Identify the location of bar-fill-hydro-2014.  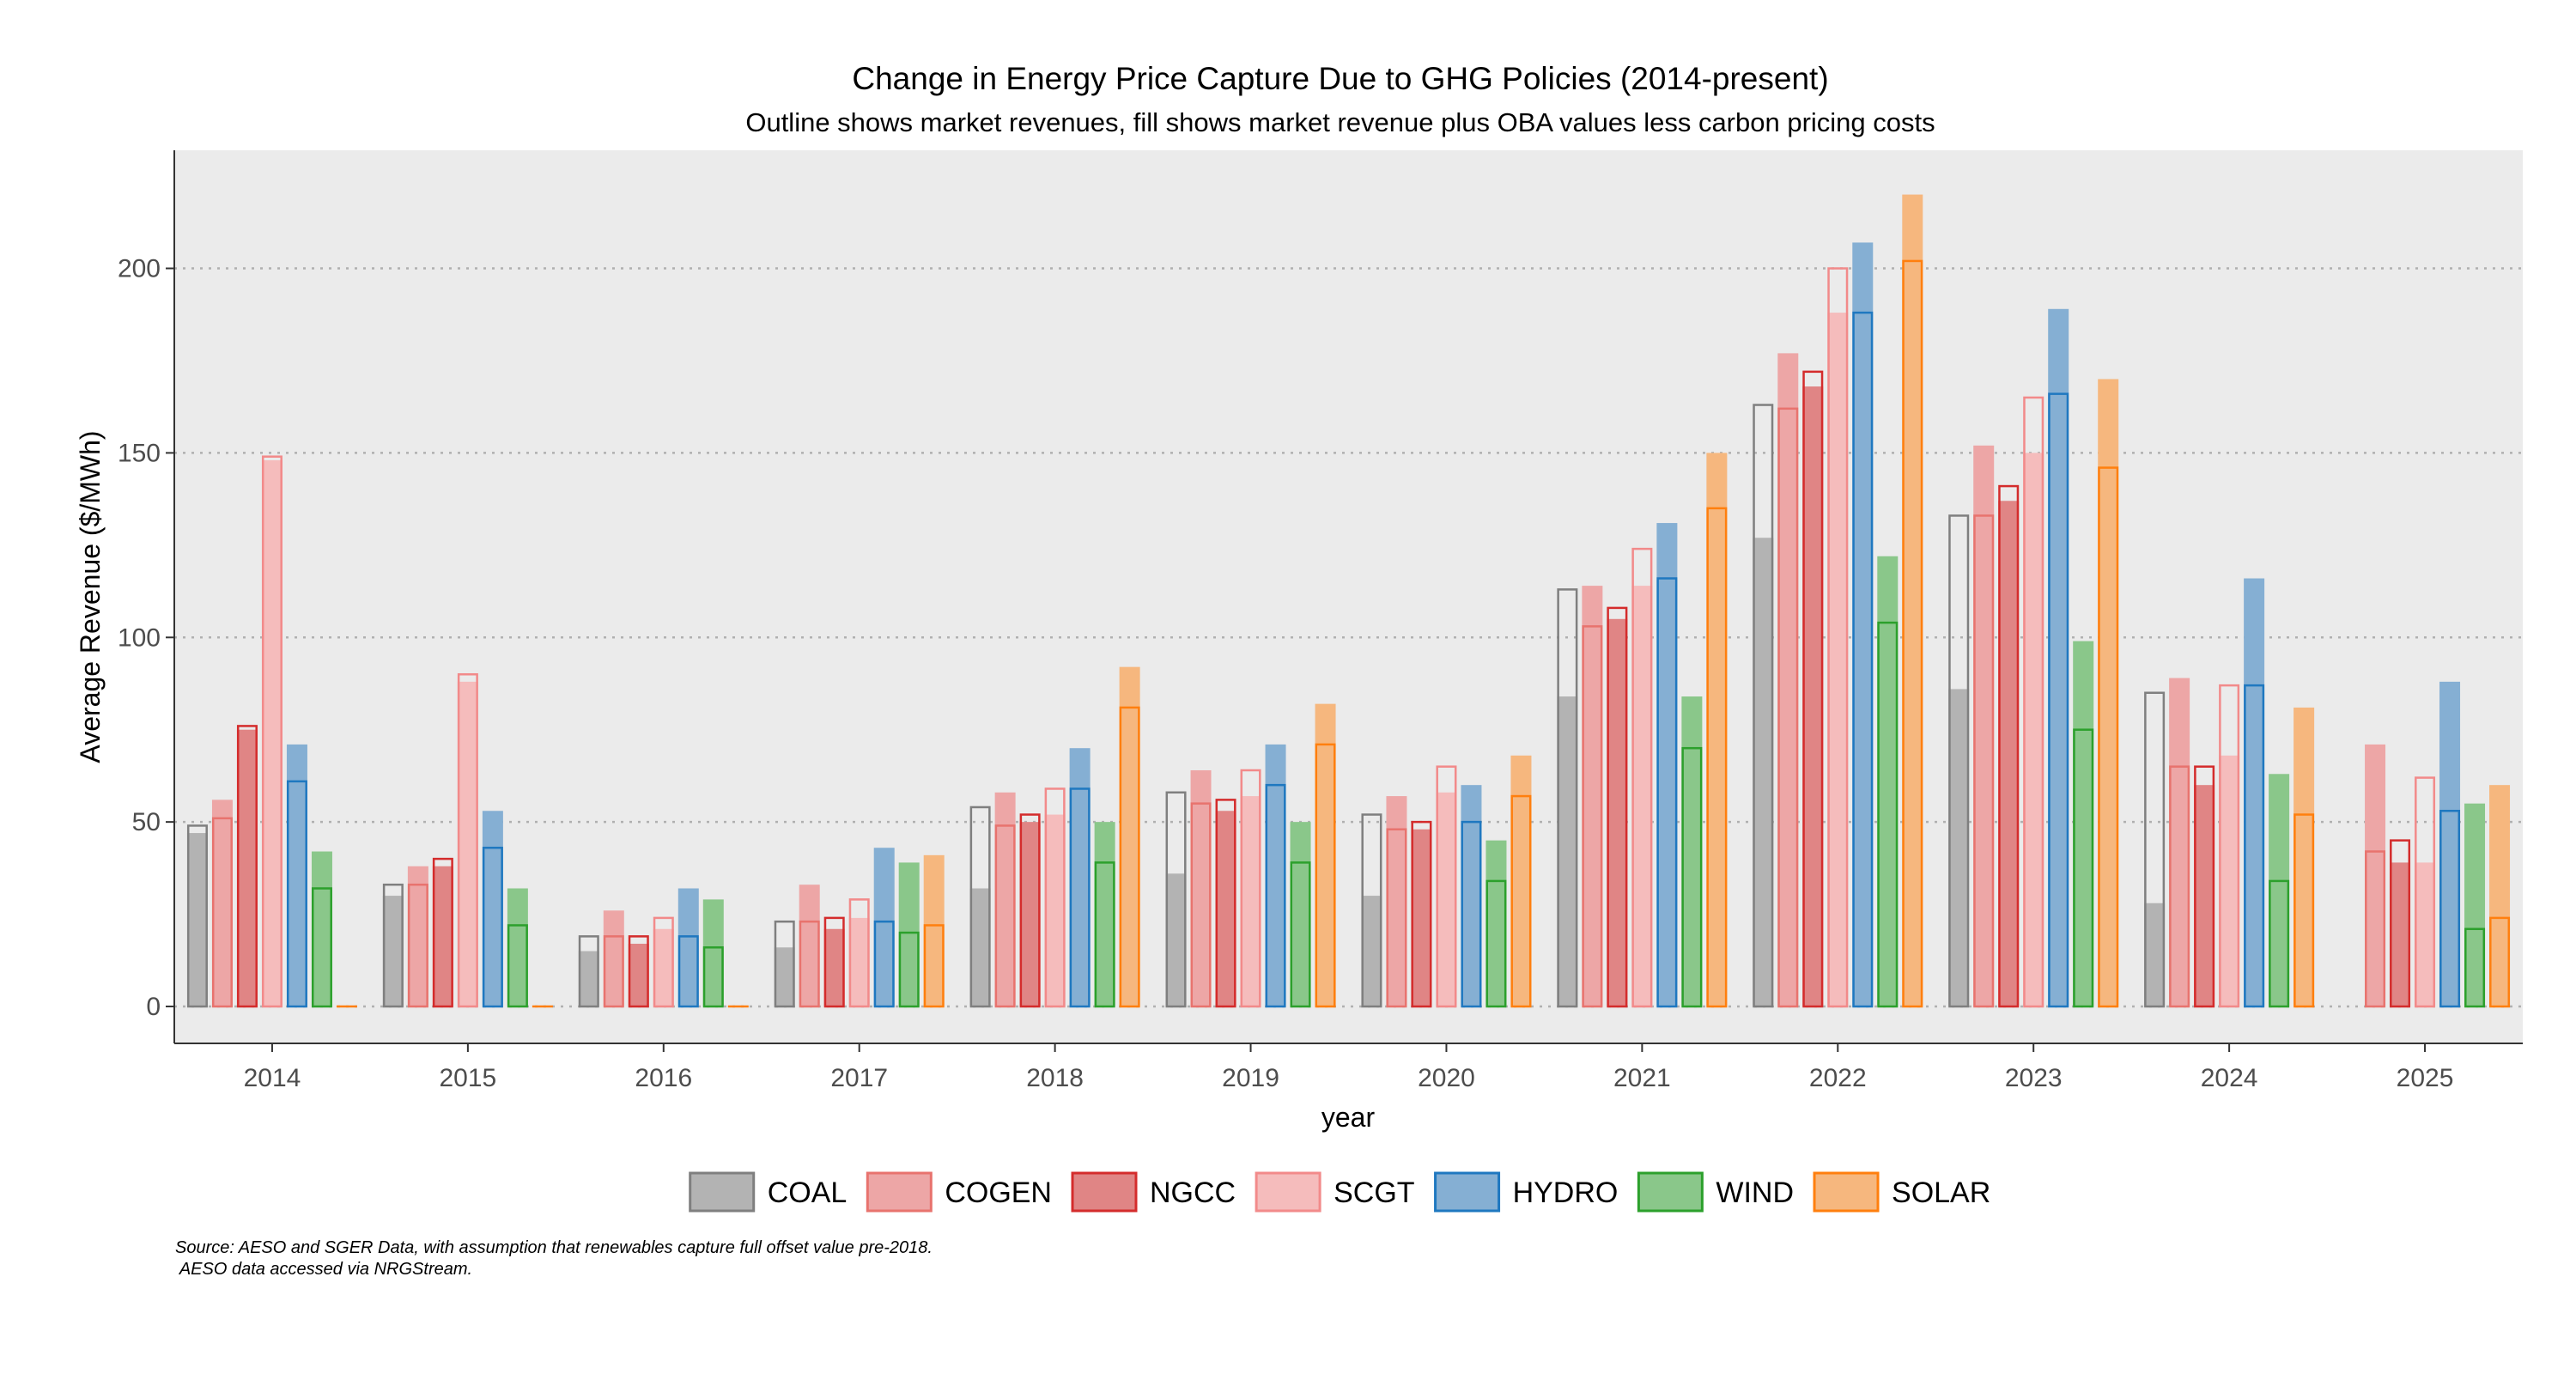
(296, 875).